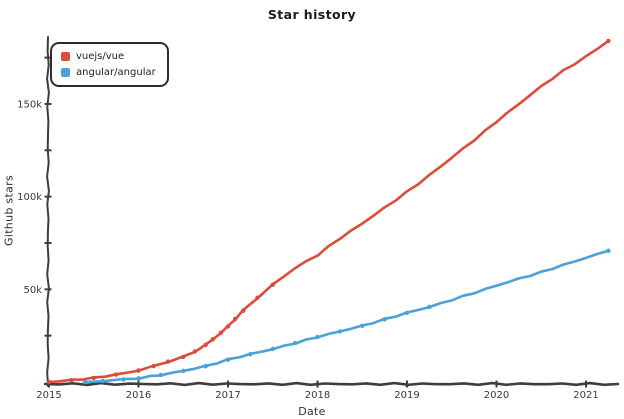 Image resolution: width=624 pixels, height=419 pixels. I want to click on legend-item-vuejs-vue: vuejs/vue, so click(108, 56).